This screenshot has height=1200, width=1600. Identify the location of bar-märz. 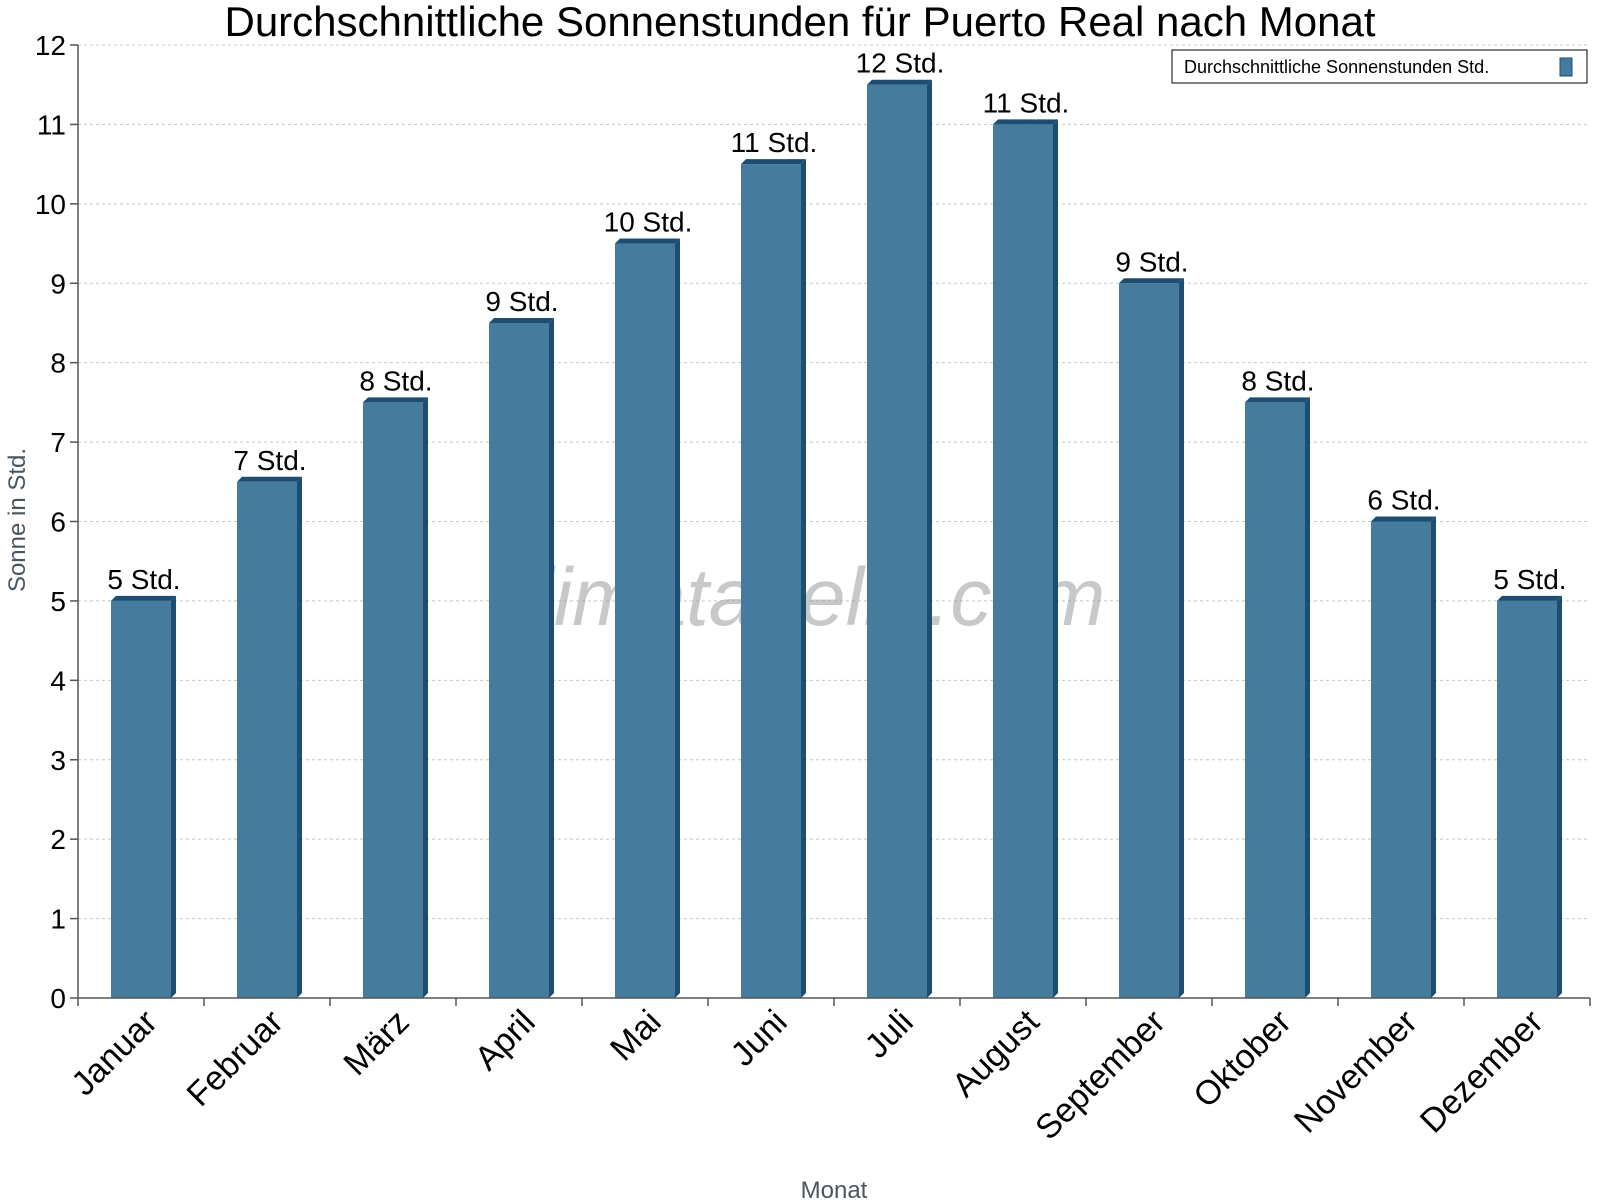
(395, 697).